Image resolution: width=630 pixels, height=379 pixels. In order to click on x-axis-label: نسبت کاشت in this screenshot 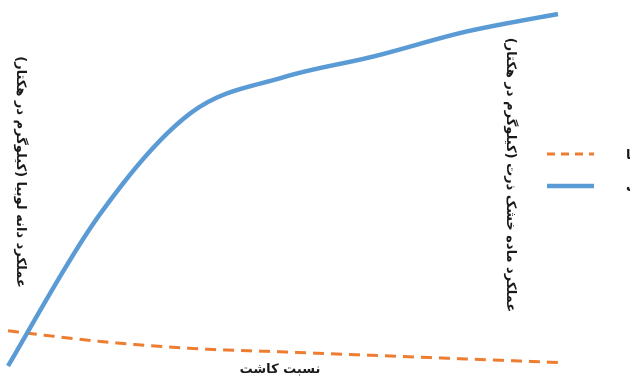, I will do `click(280, 369)`.